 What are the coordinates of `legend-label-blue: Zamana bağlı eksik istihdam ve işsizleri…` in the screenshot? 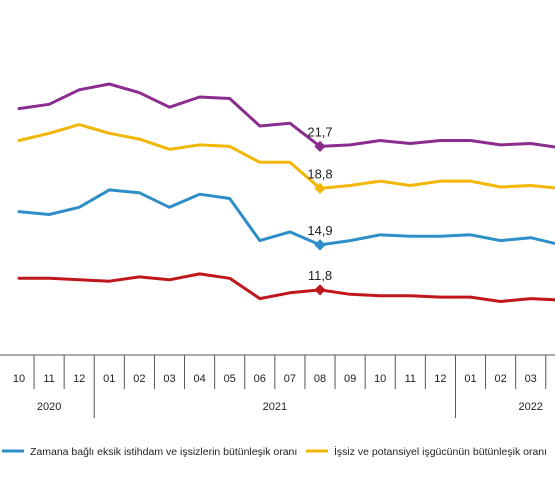 It's located at (163, 452).